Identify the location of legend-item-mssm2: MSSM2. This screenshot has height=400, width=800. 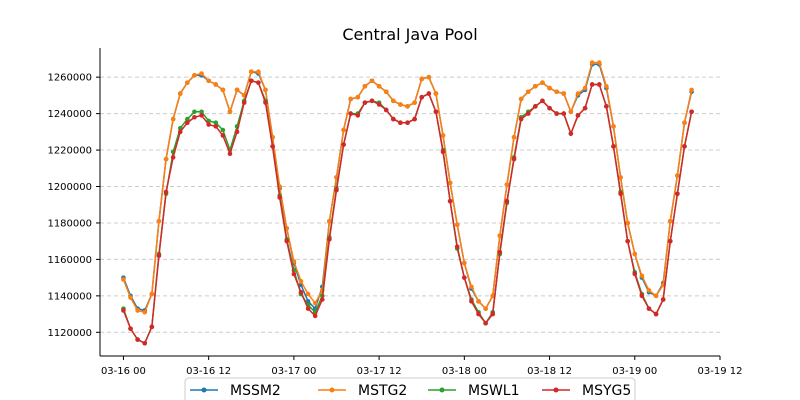
(235, 391).